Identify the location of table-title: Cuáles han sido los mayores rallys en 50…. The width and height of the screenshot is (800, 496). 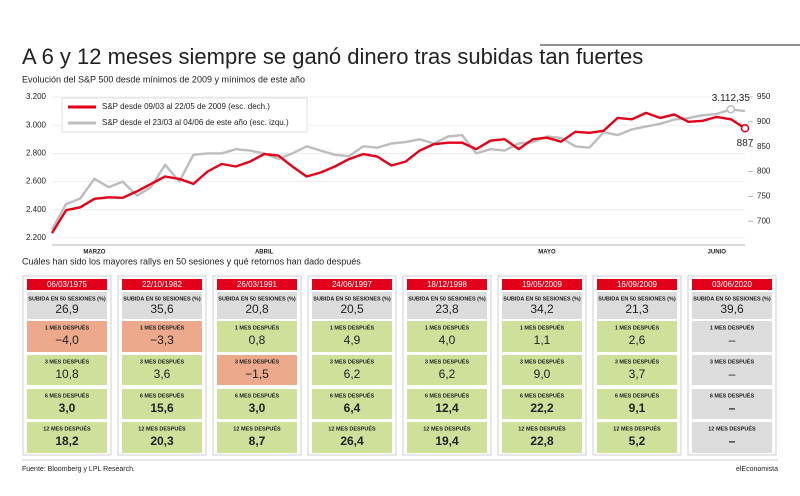
(191, 261).